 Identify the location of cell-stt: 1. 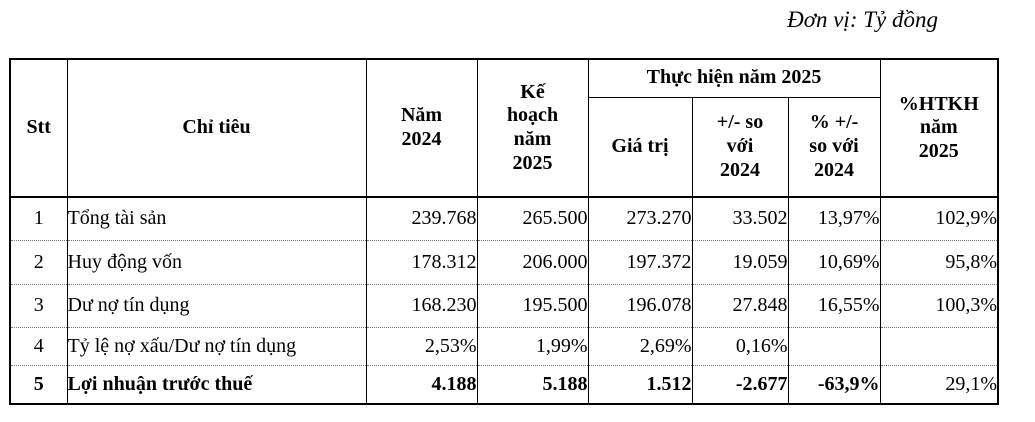
(38, 218).